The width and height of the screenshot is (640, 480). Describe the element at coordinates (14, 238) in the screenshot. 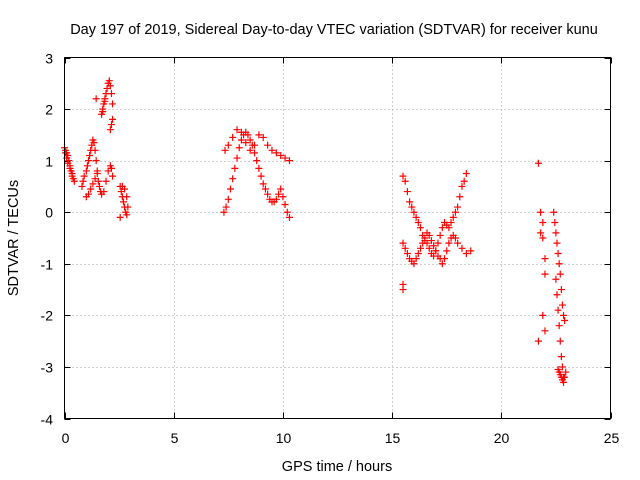

I see `y-axis-label: SDTVAR / TECUs` at that location.